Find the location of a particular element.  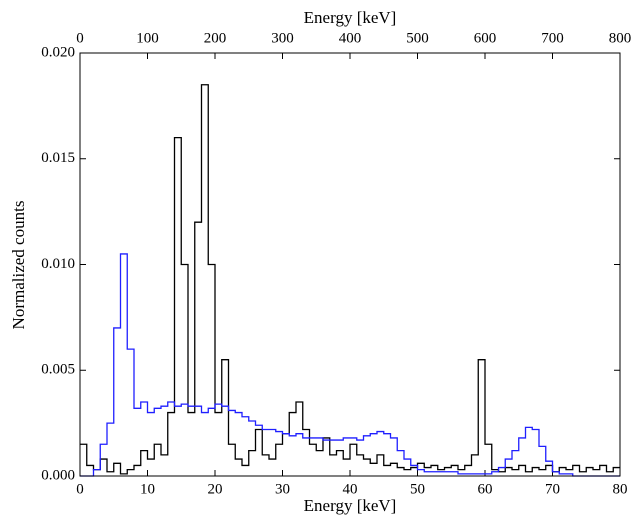

x-tick-label: 20 is located at coordinates (215, 489).